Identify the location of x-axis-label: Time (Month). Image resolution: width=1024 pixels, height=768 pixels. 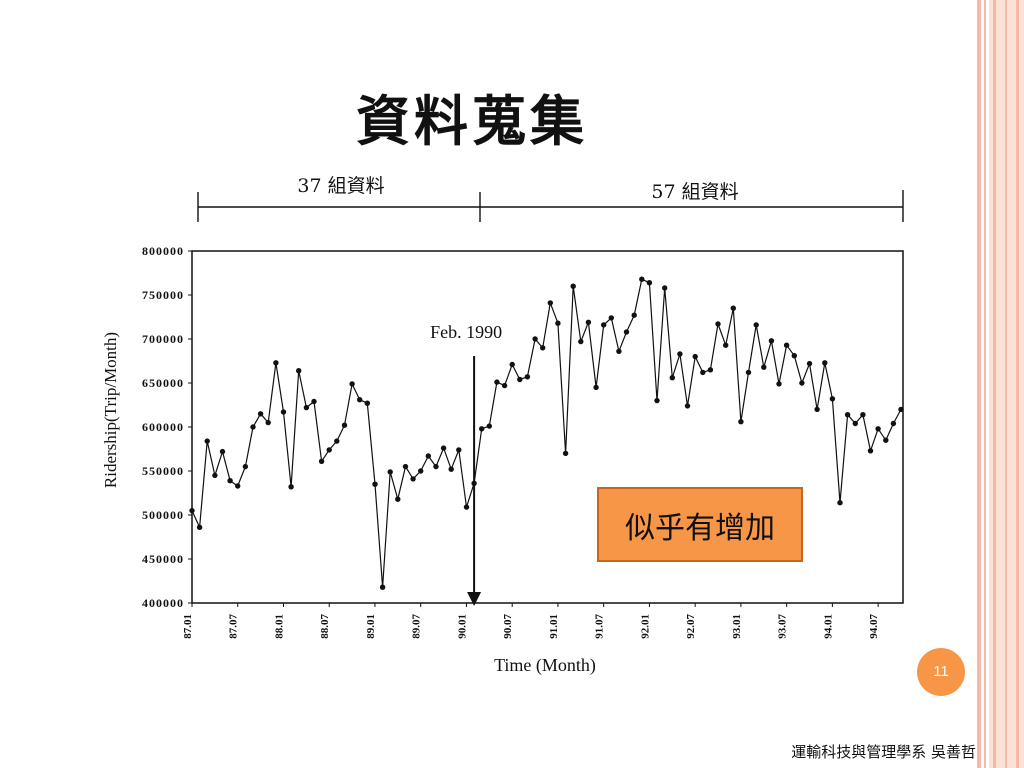
(545, 665).